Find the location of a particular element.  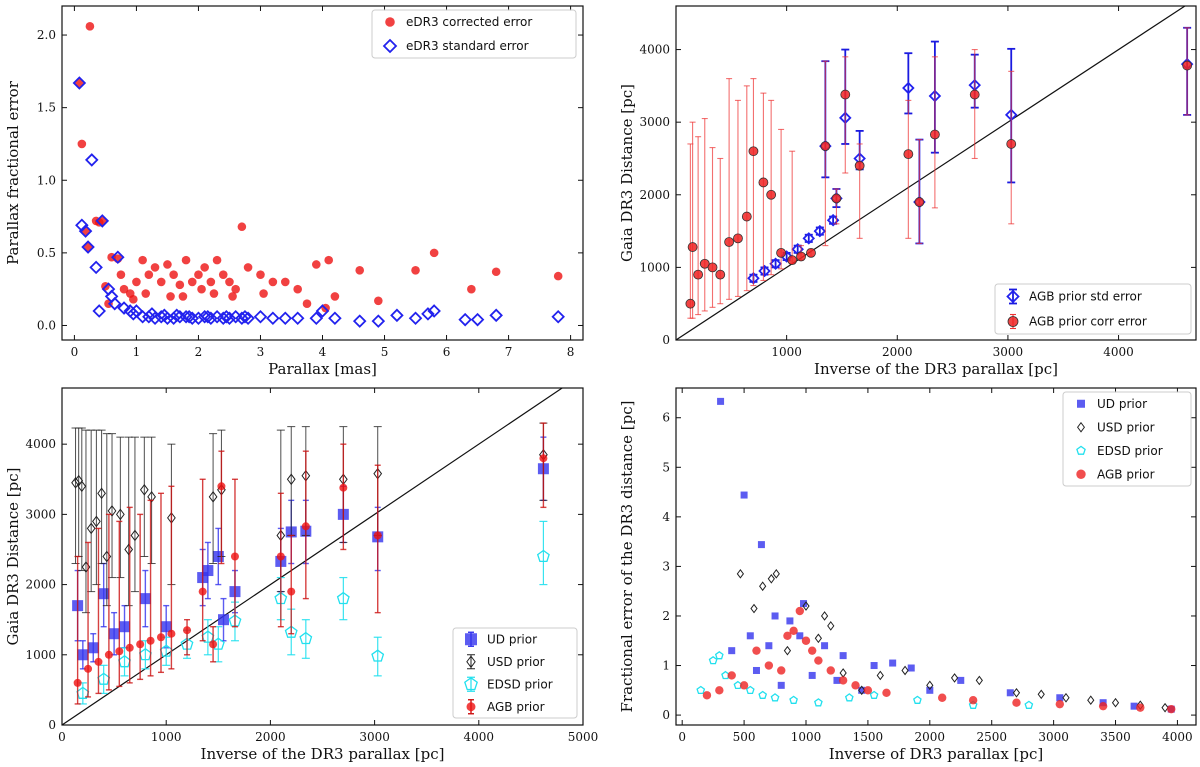

y-tick-label: 2 is located at coordinates (666, 616).